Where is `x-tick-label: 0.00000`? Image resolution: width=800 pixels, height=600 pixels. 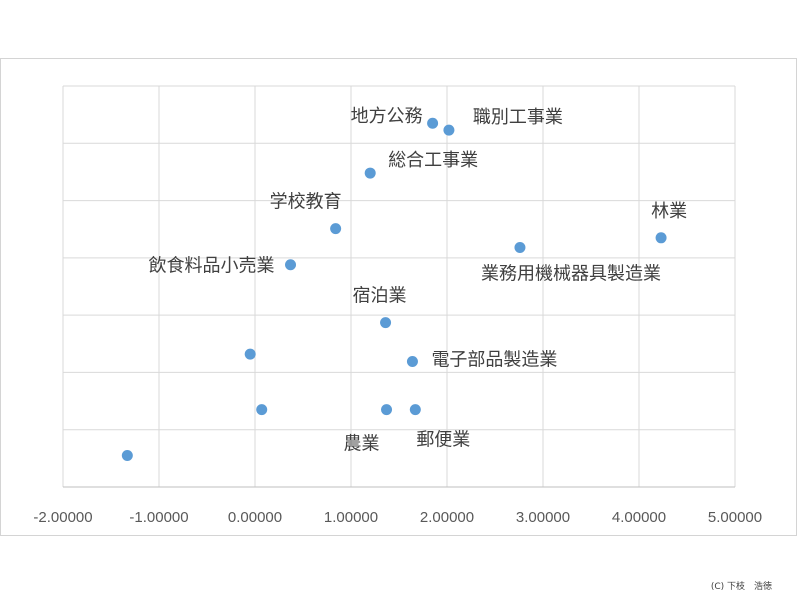
x-tick-label: 0.00000 is located at coordinates (255, 517).